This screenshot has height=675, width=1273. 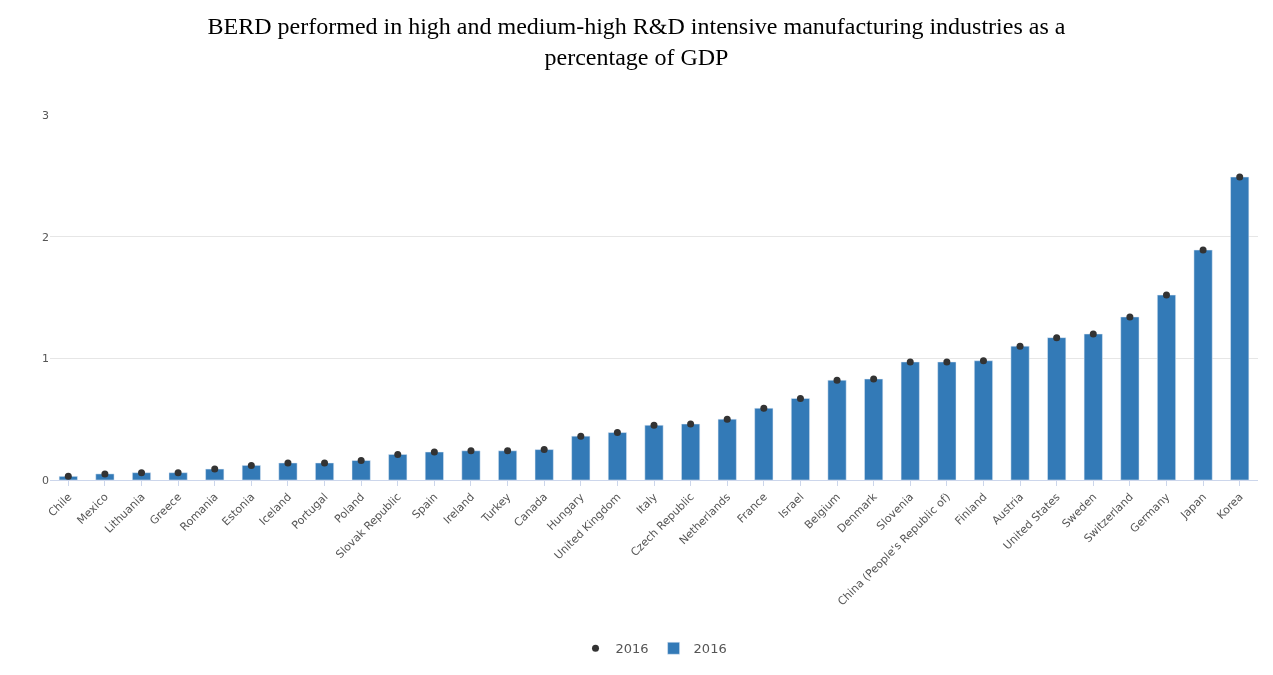 I want to click on y-tick-label: 1, so click(x=45, y=359).